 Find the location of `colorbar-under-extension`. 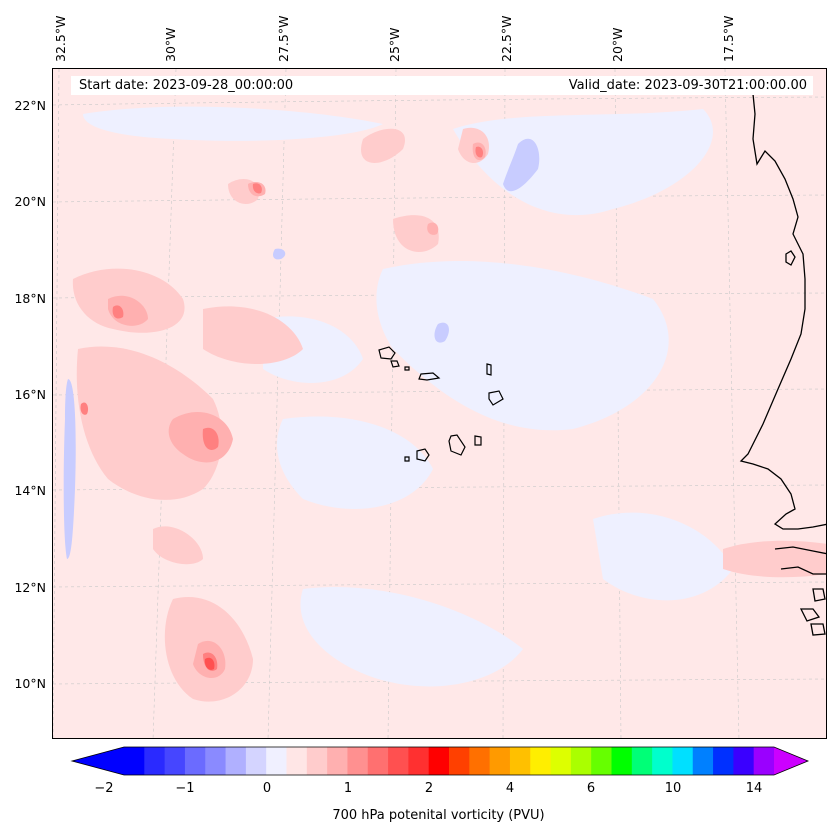

colorbar-under-extension is located at coordinates (98, 761).